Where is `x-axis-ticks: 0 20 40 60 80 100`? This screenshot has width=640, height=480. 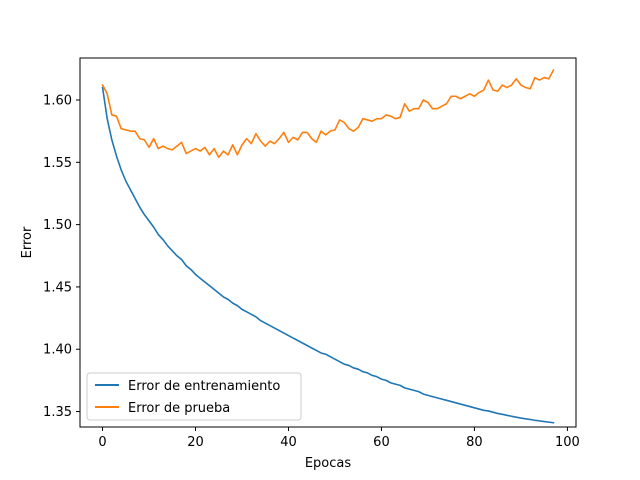
x-axis-ticks: 0 20 40 60 80 100 is located at coordinates (339, 438).